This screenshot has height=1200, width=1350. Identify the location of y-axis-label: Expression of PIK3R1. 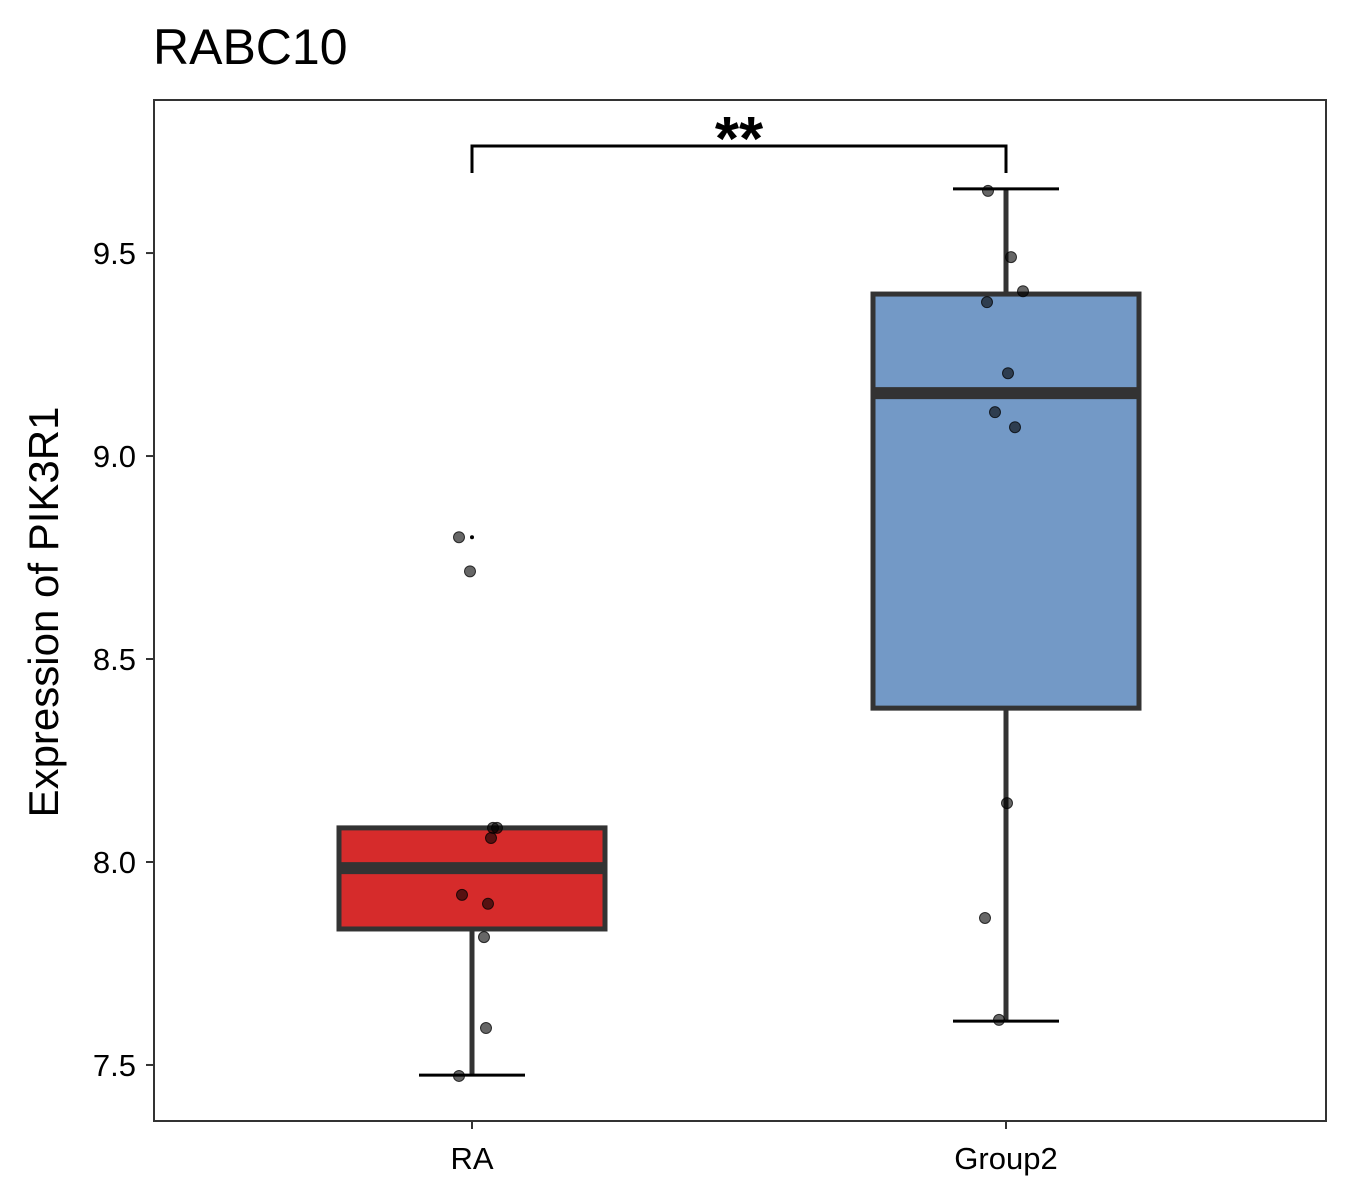
(43, 612).